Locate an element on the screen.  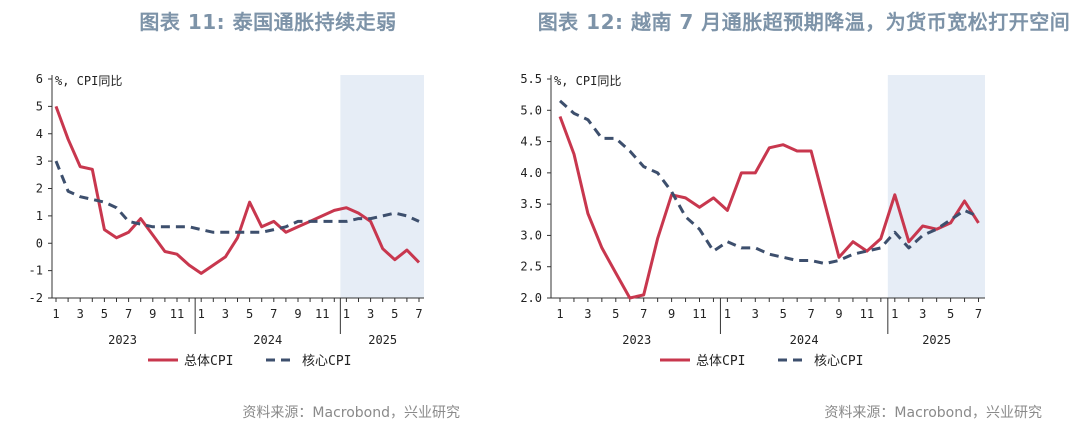
y-tick-label: 4.0 is located at coordinates (531, 173).